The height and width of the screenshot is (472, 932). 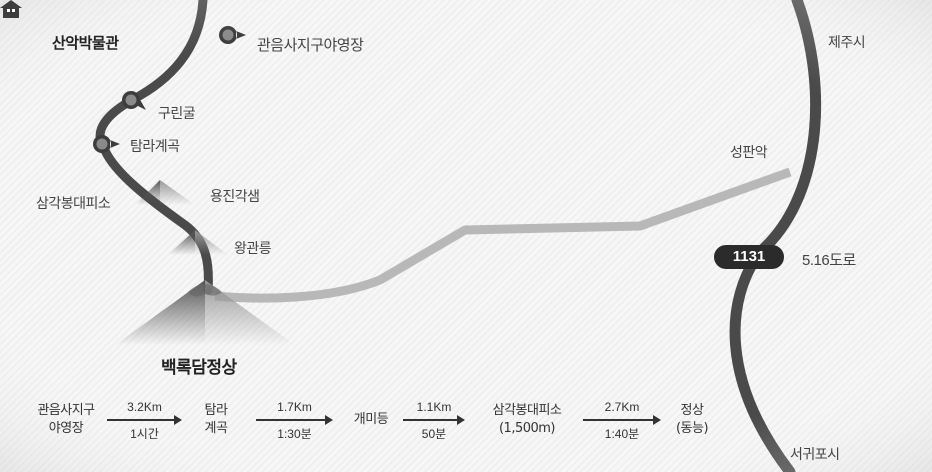 I want to click on label-road-name: 5.16도로, so click(x=829, y=260).